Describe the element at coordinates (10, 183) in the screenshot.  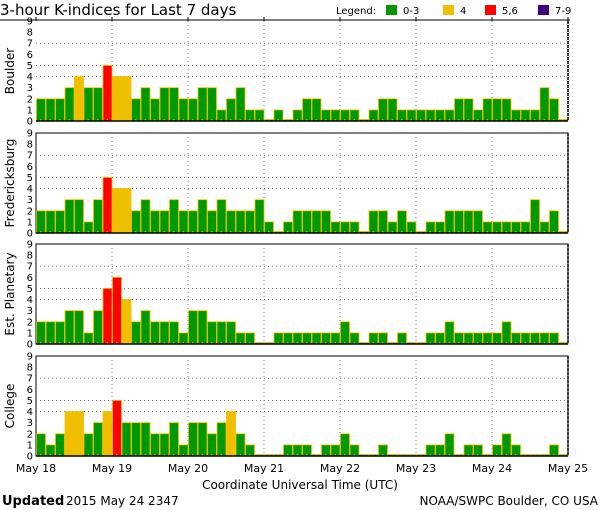
I see `panel-label: Fredericksburg` at that location.